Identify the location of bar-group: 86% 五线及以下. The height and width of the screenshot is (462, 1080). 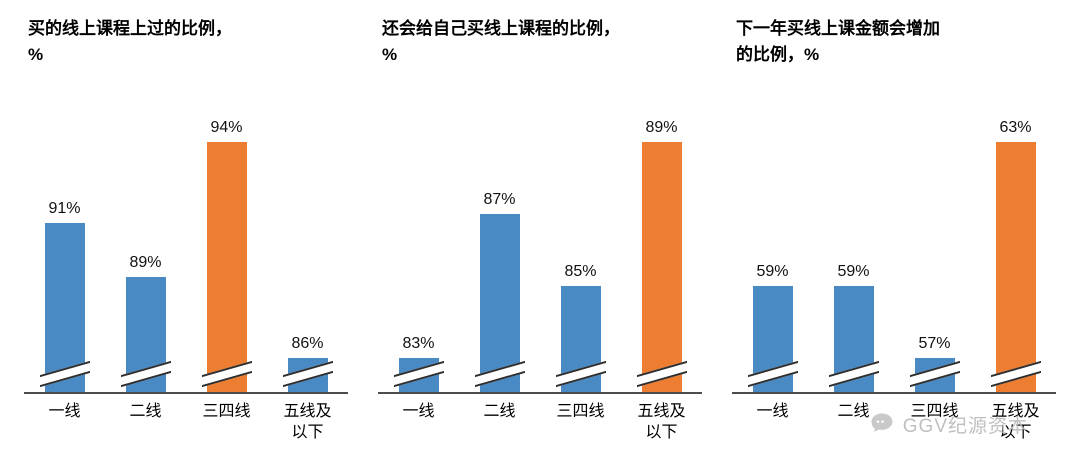
(307, 268).